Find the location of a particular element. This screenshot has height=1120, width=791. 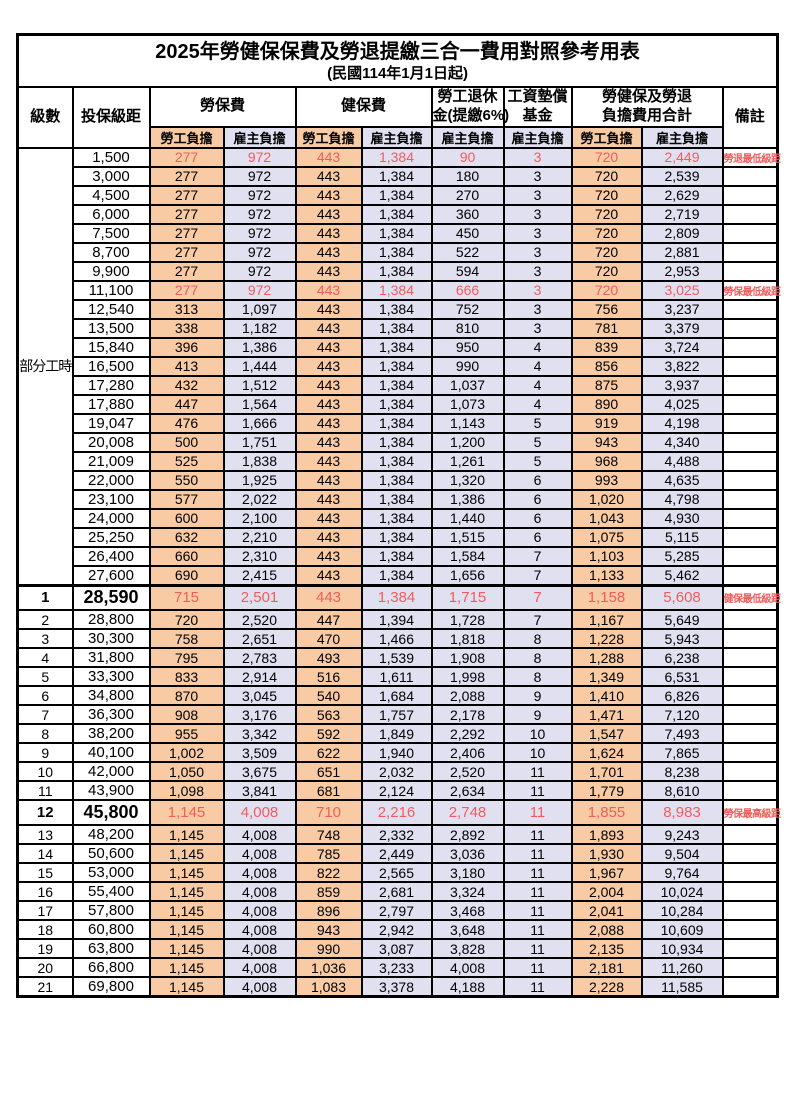

cell-total-employer: 5,285 is located at coordinates (682, 556).